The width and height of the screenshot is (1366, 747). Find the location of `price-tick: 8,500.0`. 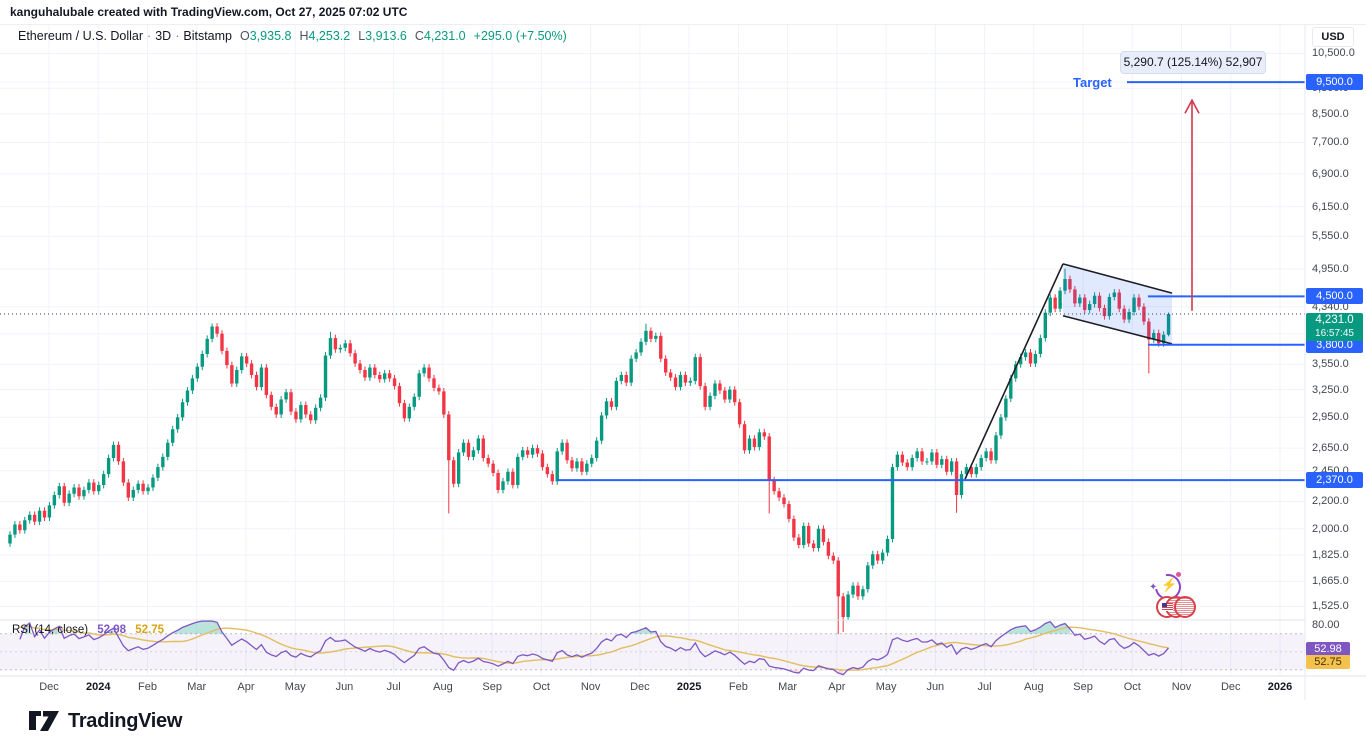

price-tick: 8,500.0 is located at coordinates (1330, 114).